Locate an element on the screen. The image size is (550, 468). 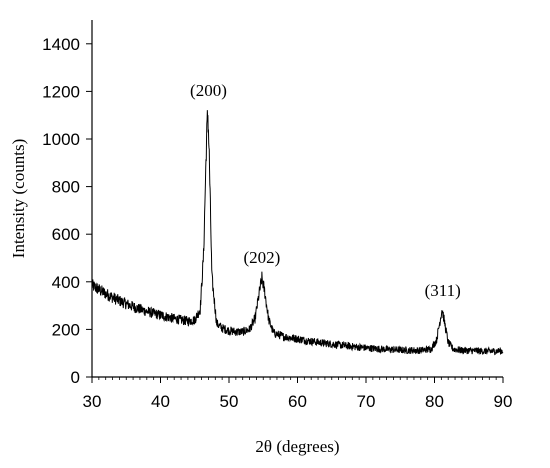
x-axis-title: 2θ (degrees) is located at coordinates (297, 446).